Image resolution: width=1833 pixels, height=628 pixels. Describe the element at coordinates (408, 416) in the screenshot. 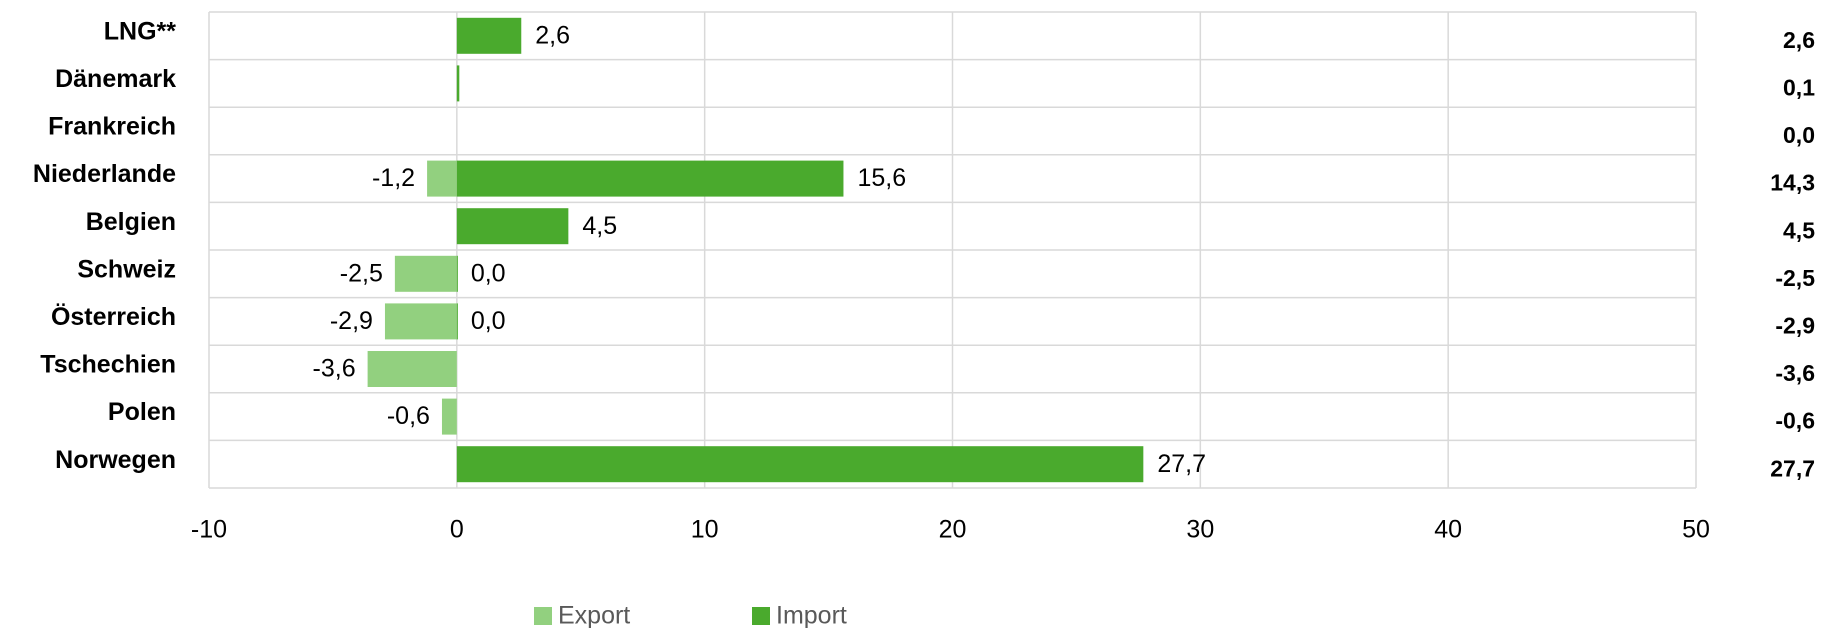

I see `value-label: -0,6` at that location.